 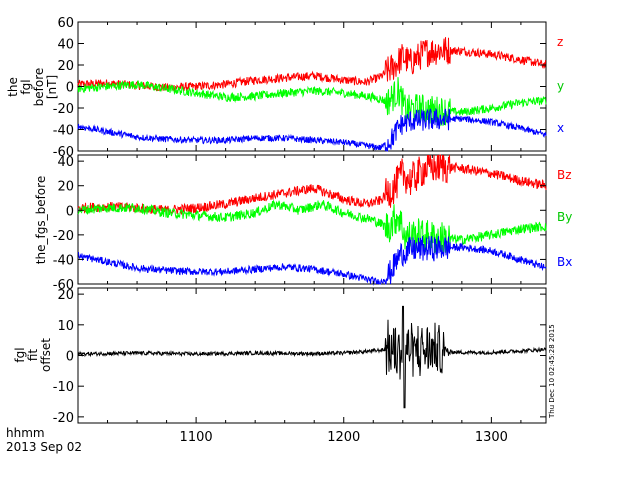 What do you see at coordinates (312, 185) in the screenshot?
I see `series-line-bz` at bounding box center [312, 185].